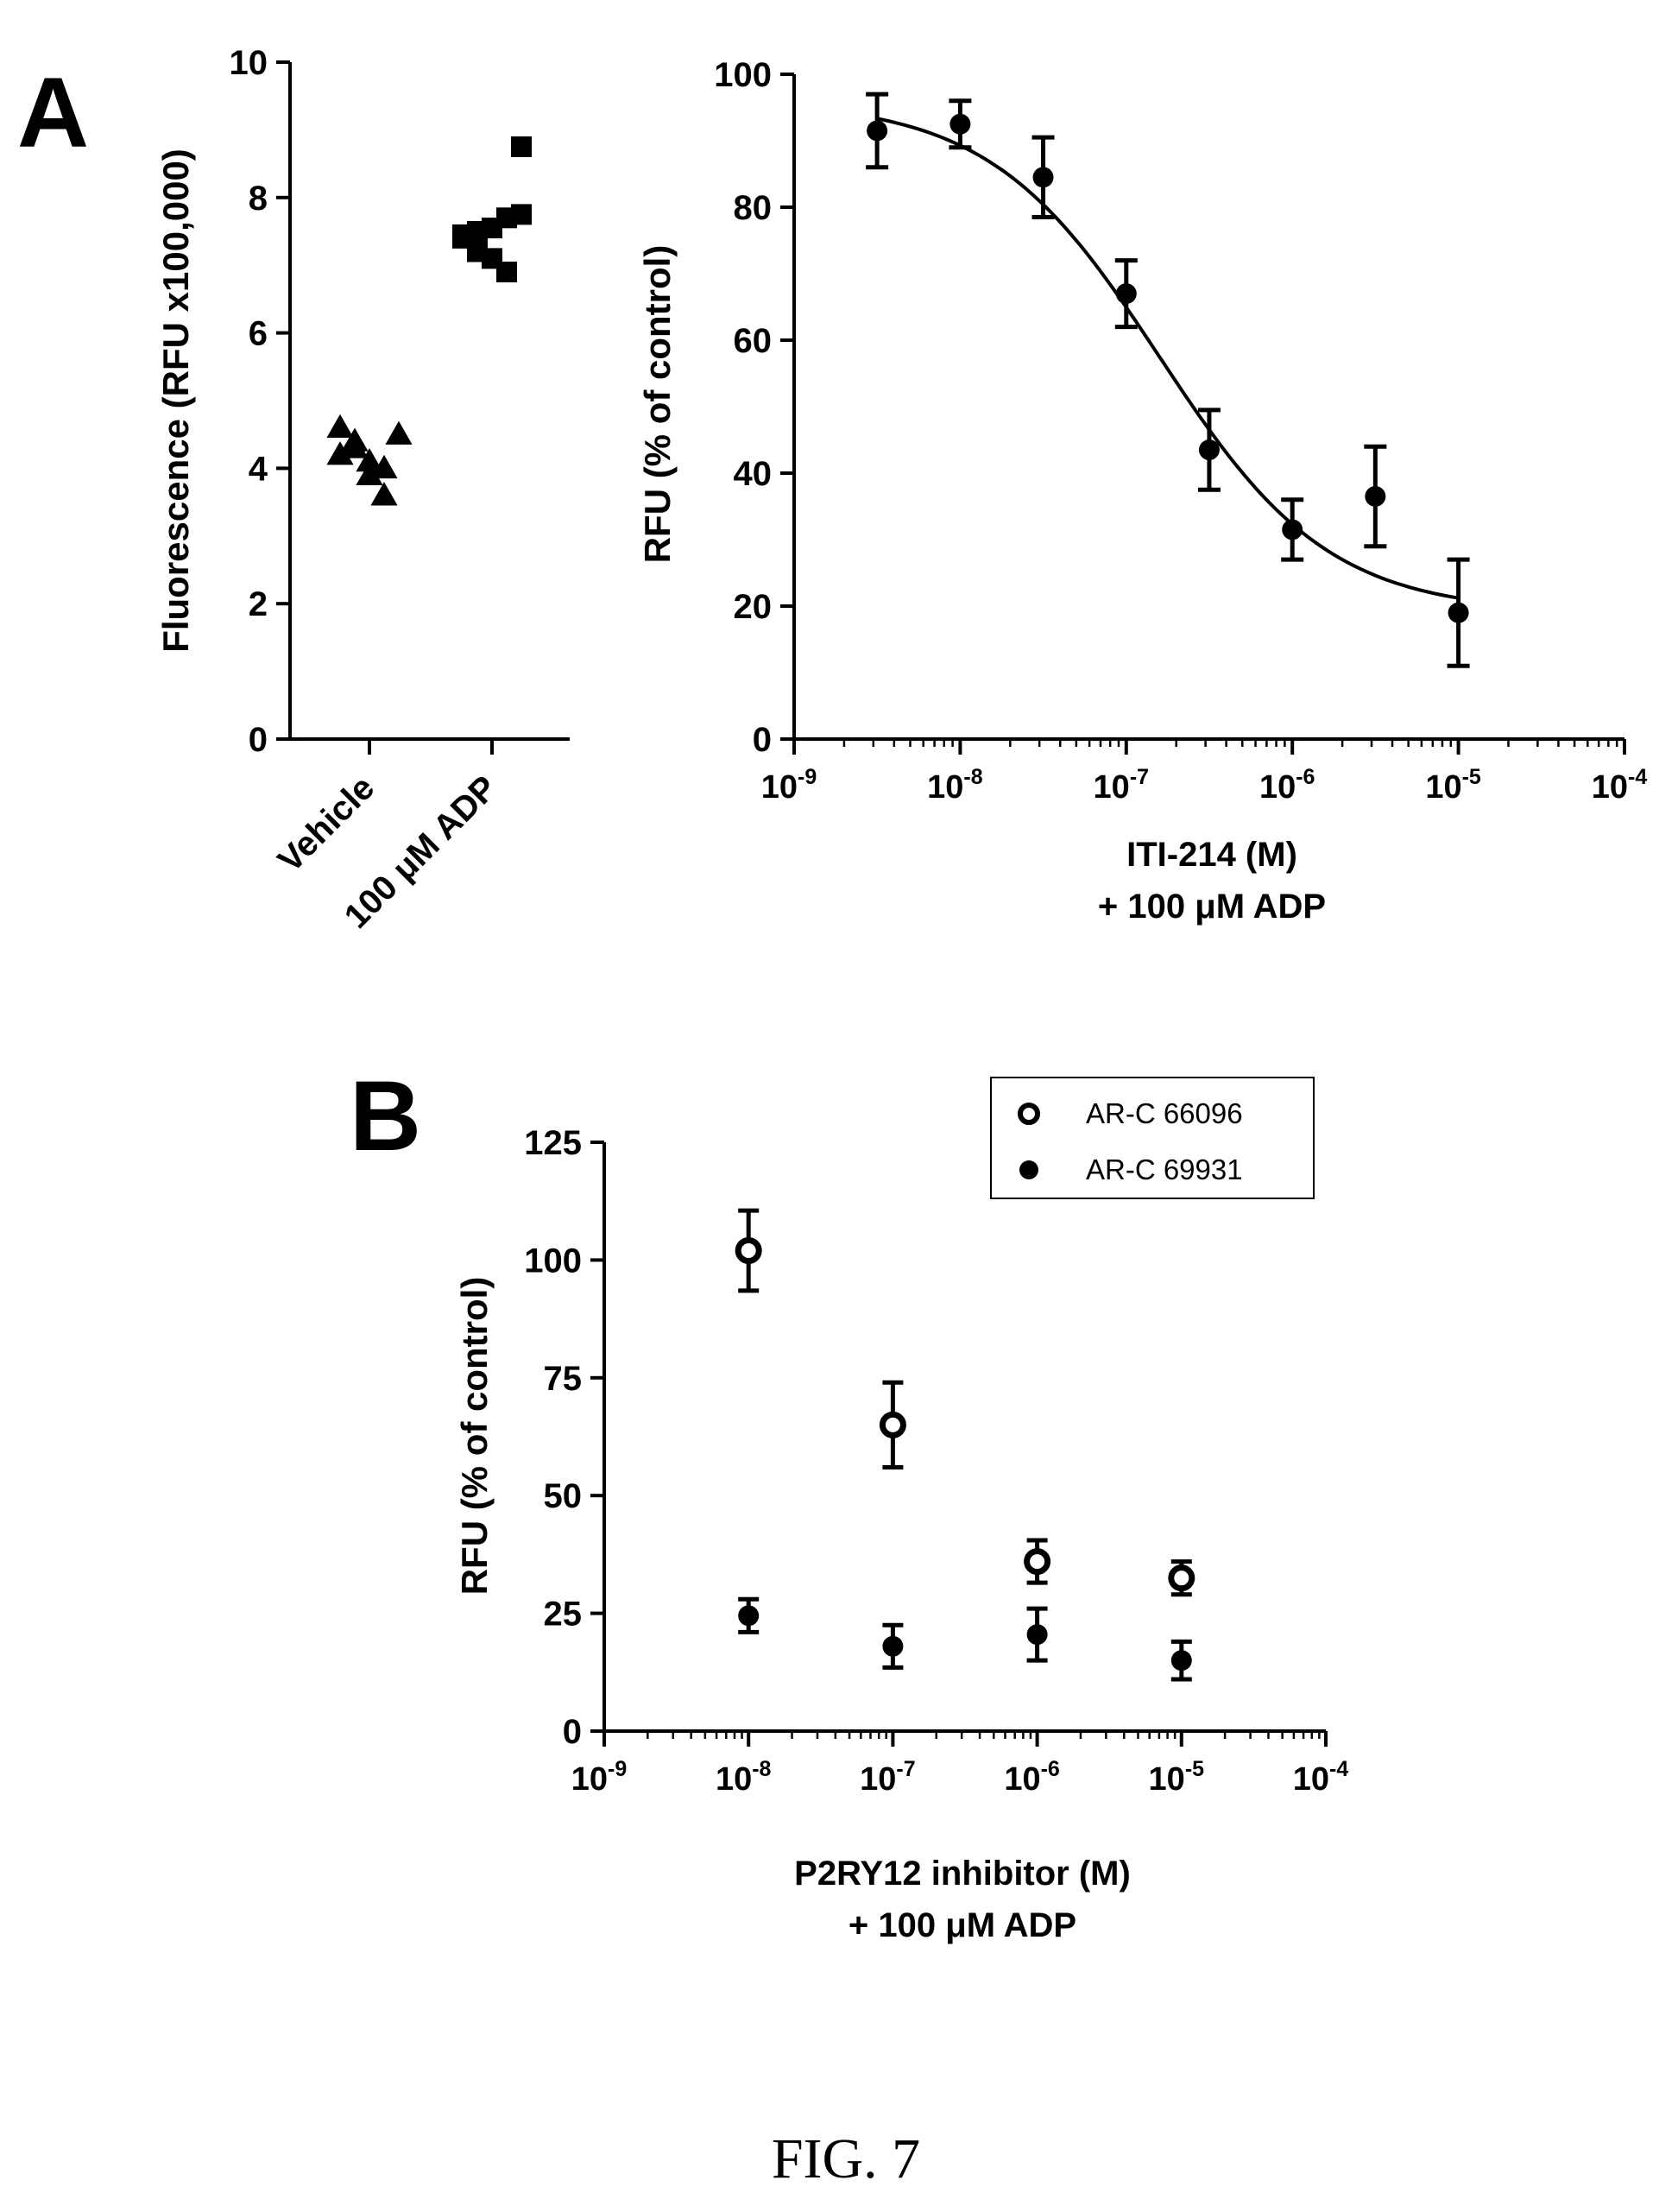  I want to click on y-tick-label: 20, so click(753, 607).